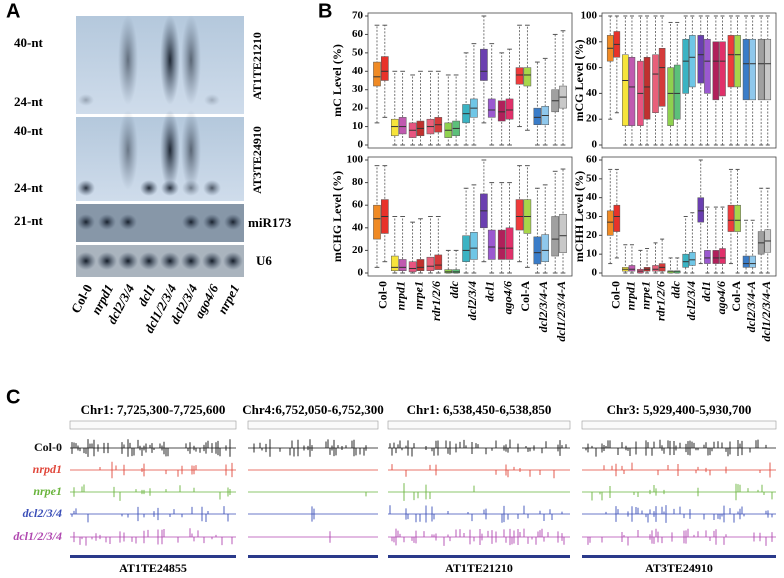  What do you see at coordinates (228, 299) in the screenshot?
I see `lane-label: nrpe1` at bounding box center [228, 299].